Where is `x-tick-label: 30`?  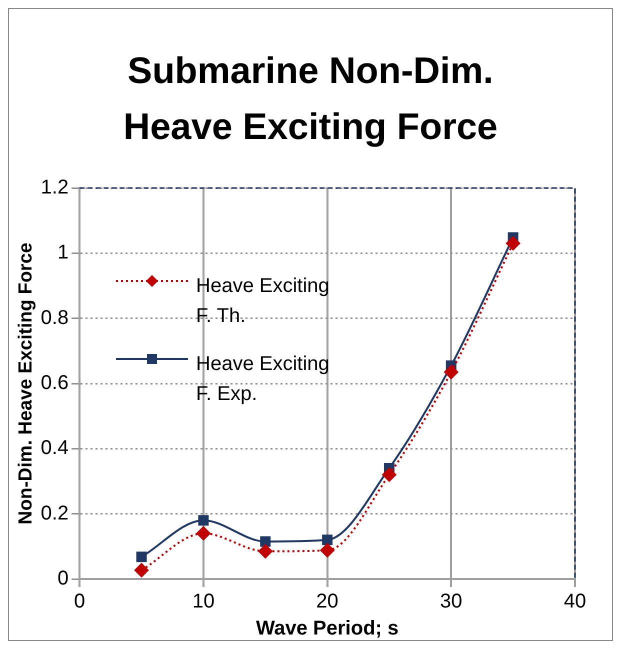
x-tick-label: 30 is located at coordinates (451, 601).